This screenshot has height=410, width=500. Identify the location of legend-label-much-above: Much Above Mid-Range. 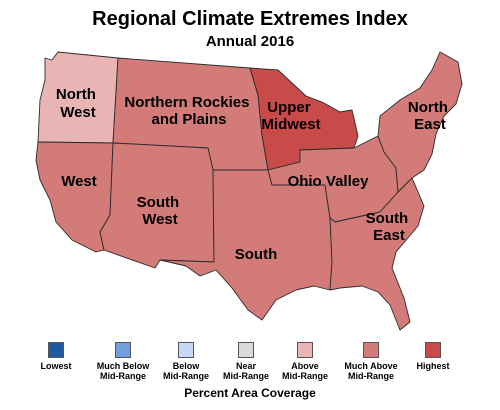
(371, 371).